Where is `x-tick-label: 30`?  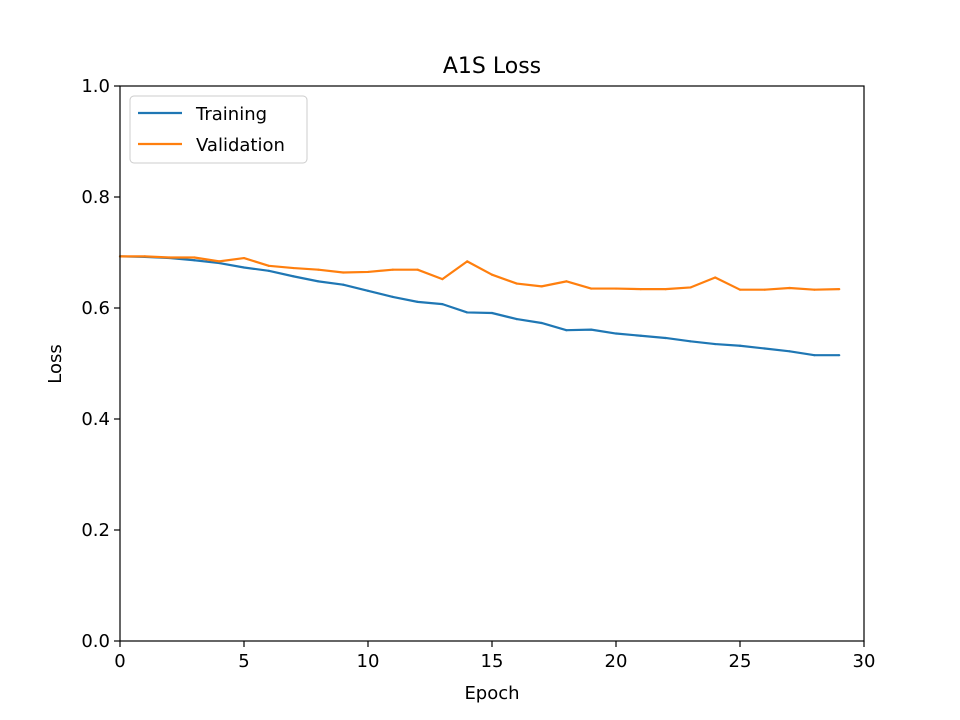
x-tick-label: 30 is located at coordinates (864, 661).